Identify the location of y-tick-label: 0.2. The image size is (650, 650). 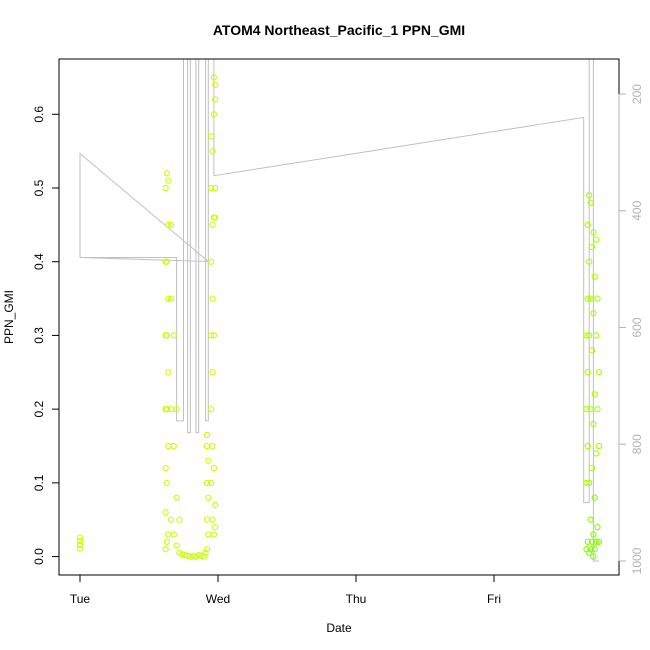
(39, 408).